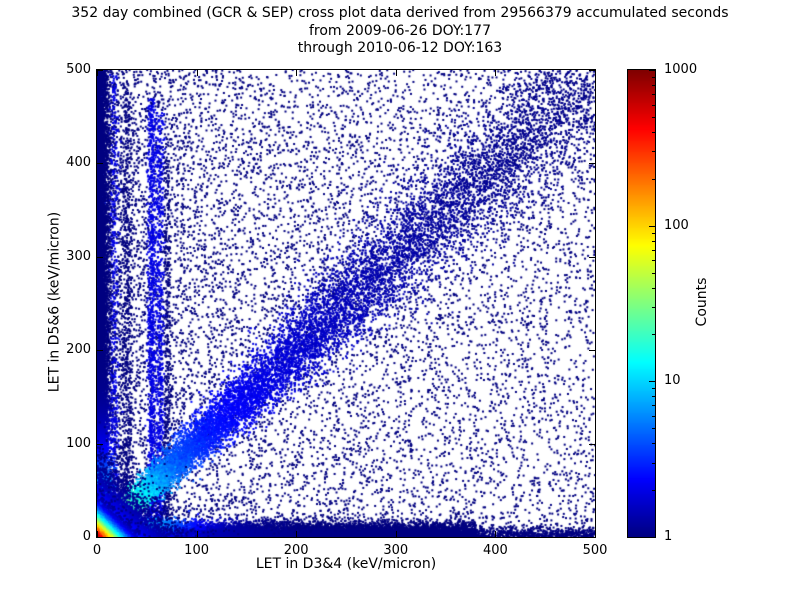 Image resolution: width=800 pixels, height=600 pixels. I want to click on colorbar-tick-label: 10, so click(672, 381).